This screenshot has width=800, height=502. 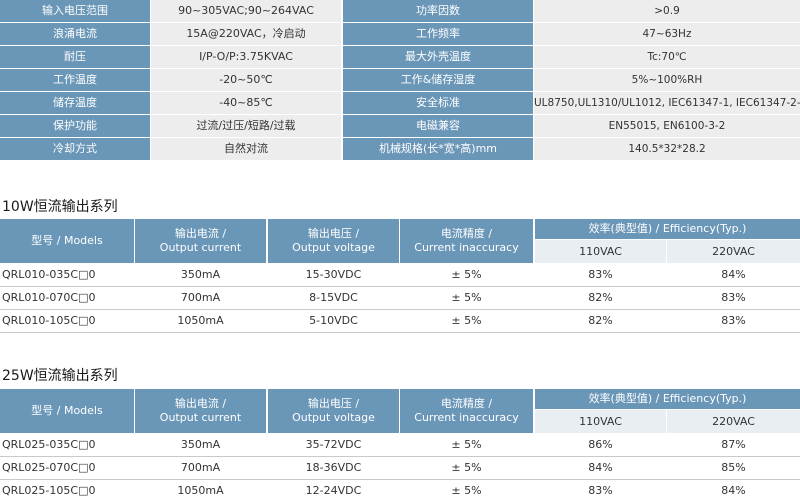 I want to click on cell-voltage: 8-15VDC, so click(x=333, y=297).